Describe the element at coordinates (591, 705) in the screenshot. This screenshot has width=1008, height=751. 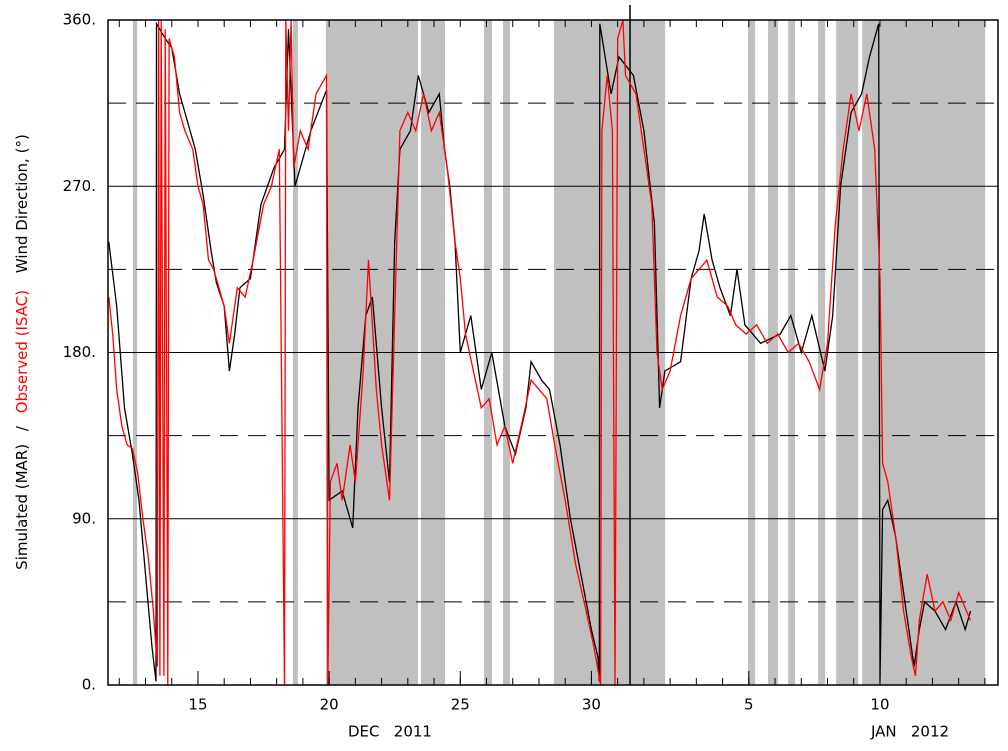
I see `x-tick-label: 30` at that location.